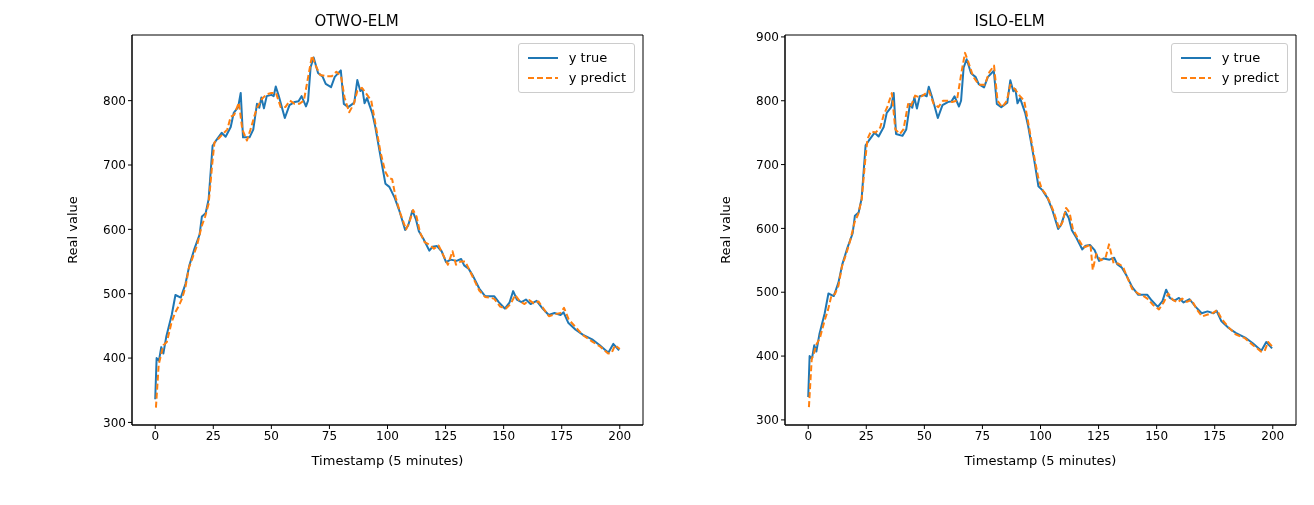 The image size is (1314, 505). What do you see at coordinates (1009, 21) in the screenshot?
I see `chart-title: ISLO-ELM` at bounding box center [1009, 21].